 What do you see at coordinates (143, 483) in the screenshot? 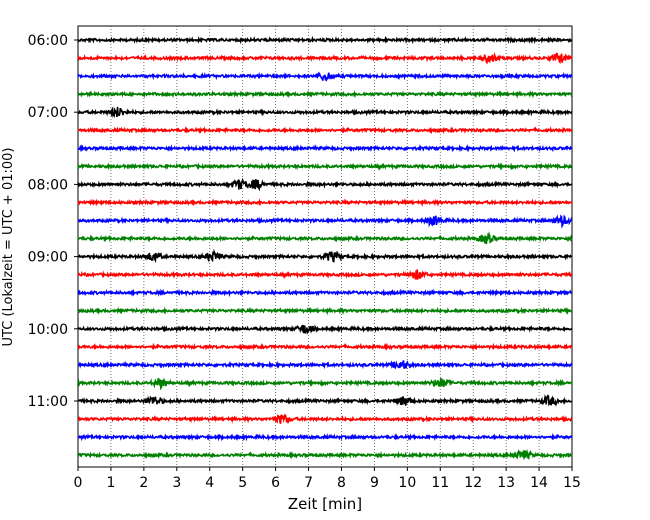
I see `x-tick-label: 2` at bounding box center [143, 483].